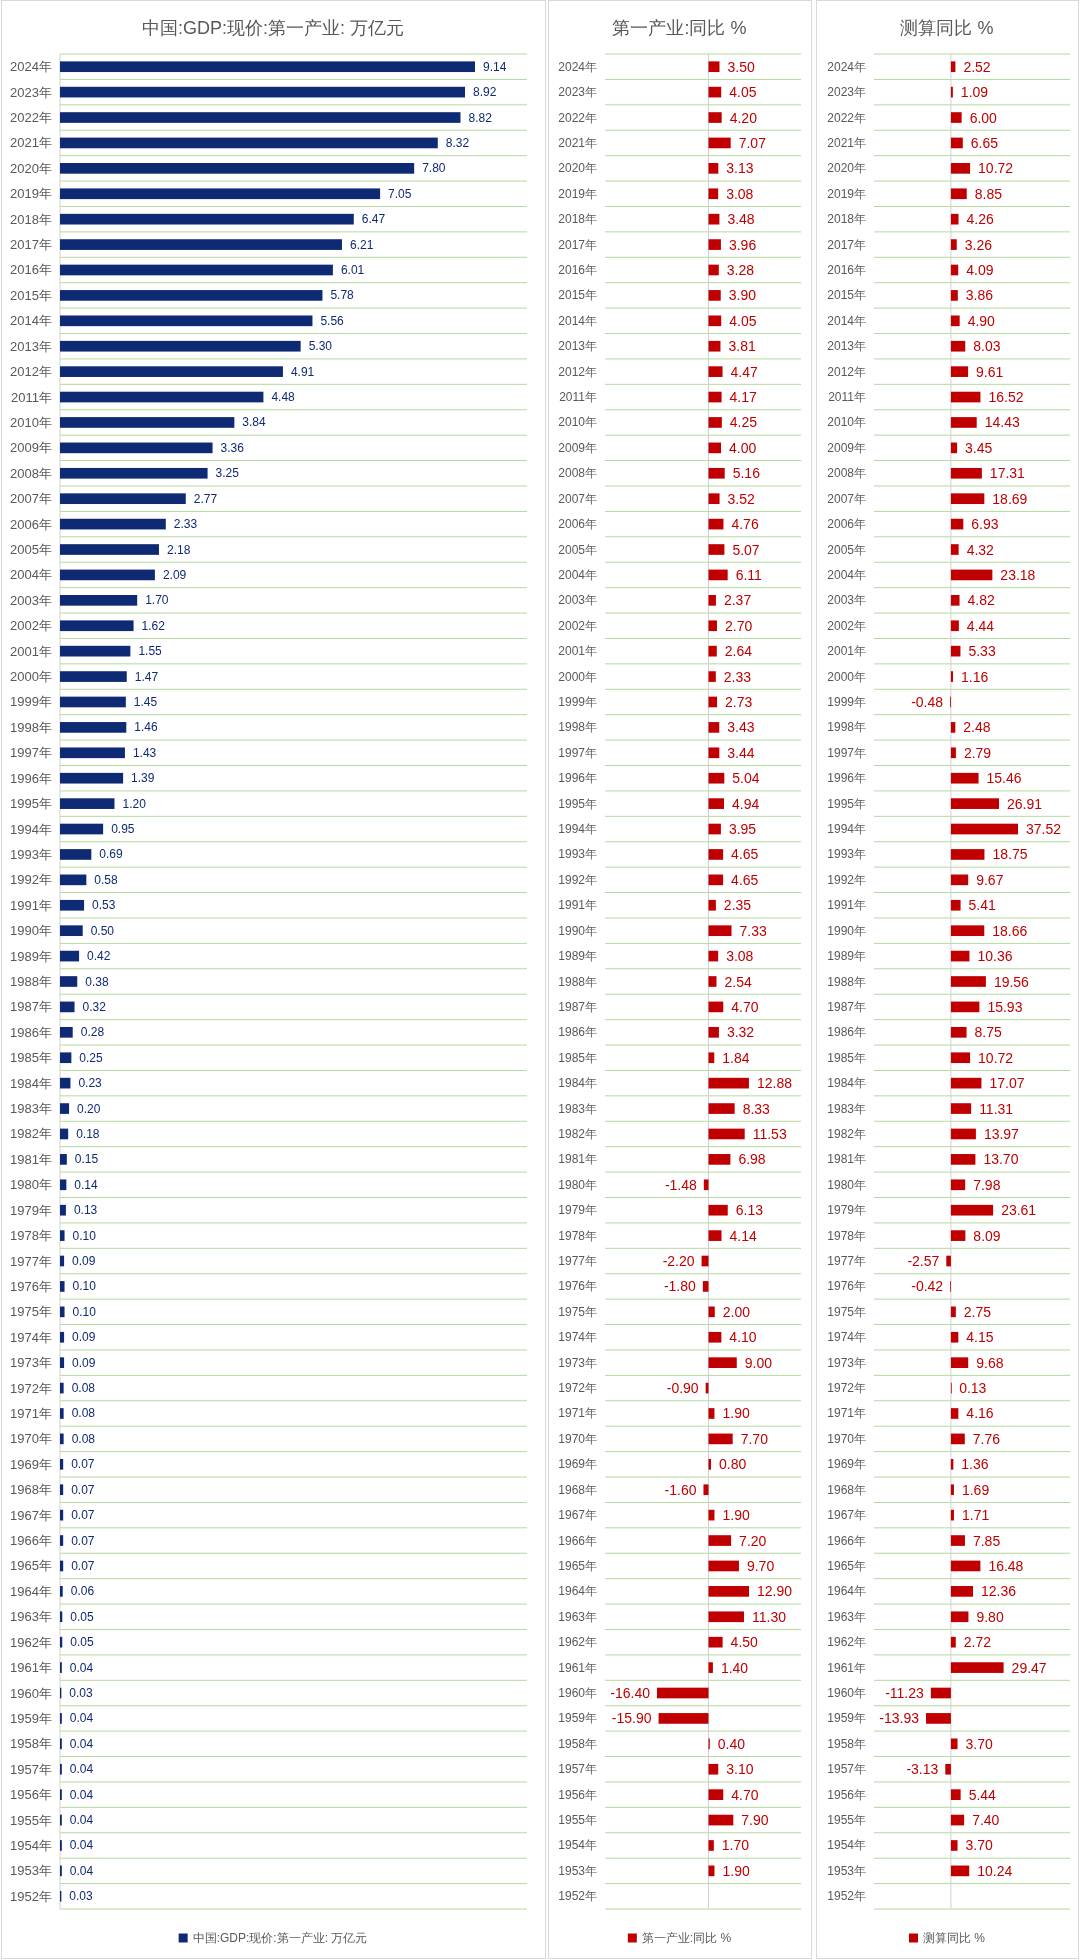 This screenshot has width=1080, height=1960. Describe the element at coordinates (82, 1616) in the screenshot. I see `data-label: 0.05` at that location.